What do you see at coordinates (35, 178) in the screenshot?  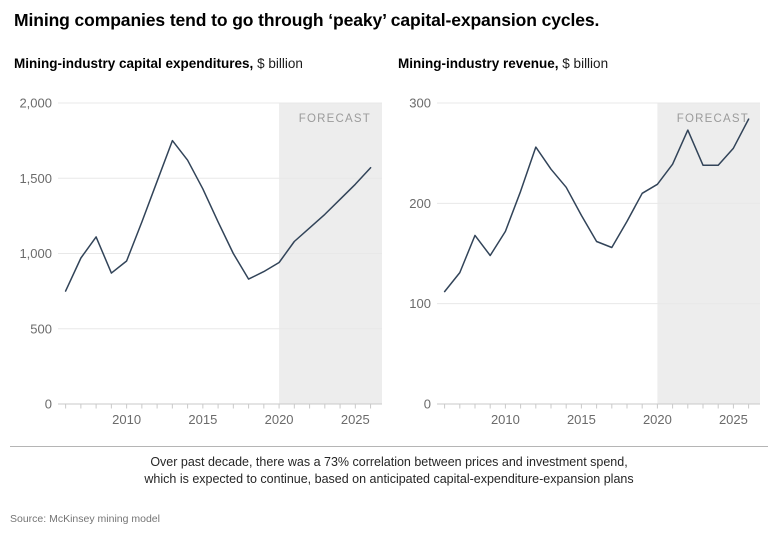 I see `y-tick-label: 1,500` at bounding box center [35, 178].